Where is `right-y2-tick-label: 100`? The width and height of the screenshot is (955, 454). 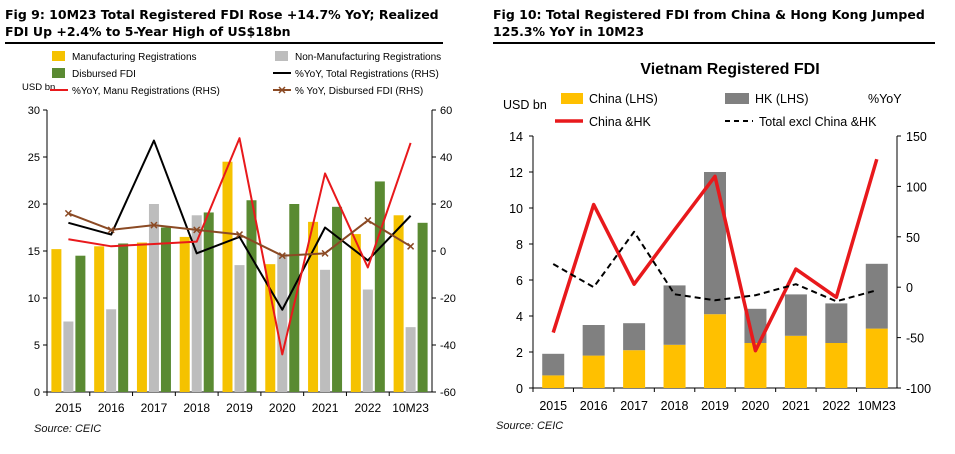 right-y2-tick-label: 100 is located at coordinates (916, 187).